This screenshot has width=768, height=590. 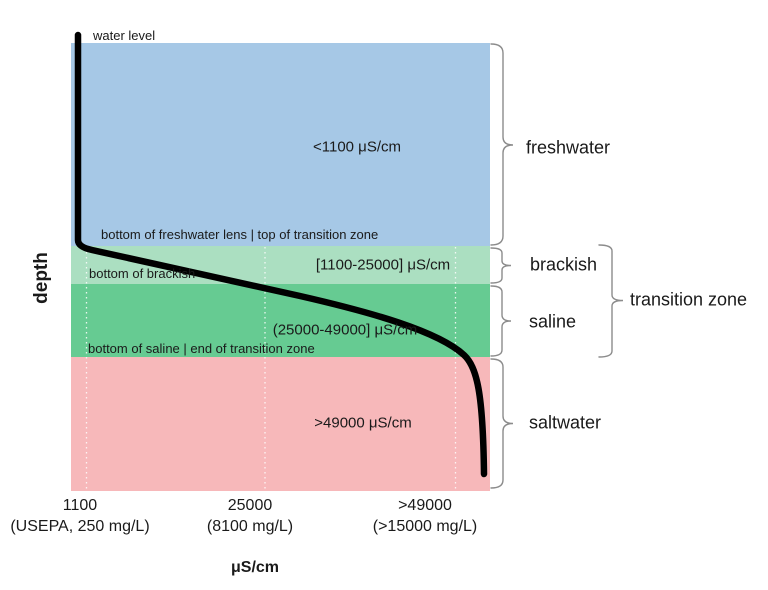 What do you see at coordinates (502, 144) in the screenshot?
I see `freshwater-brace` at bounding box center [502, 144].